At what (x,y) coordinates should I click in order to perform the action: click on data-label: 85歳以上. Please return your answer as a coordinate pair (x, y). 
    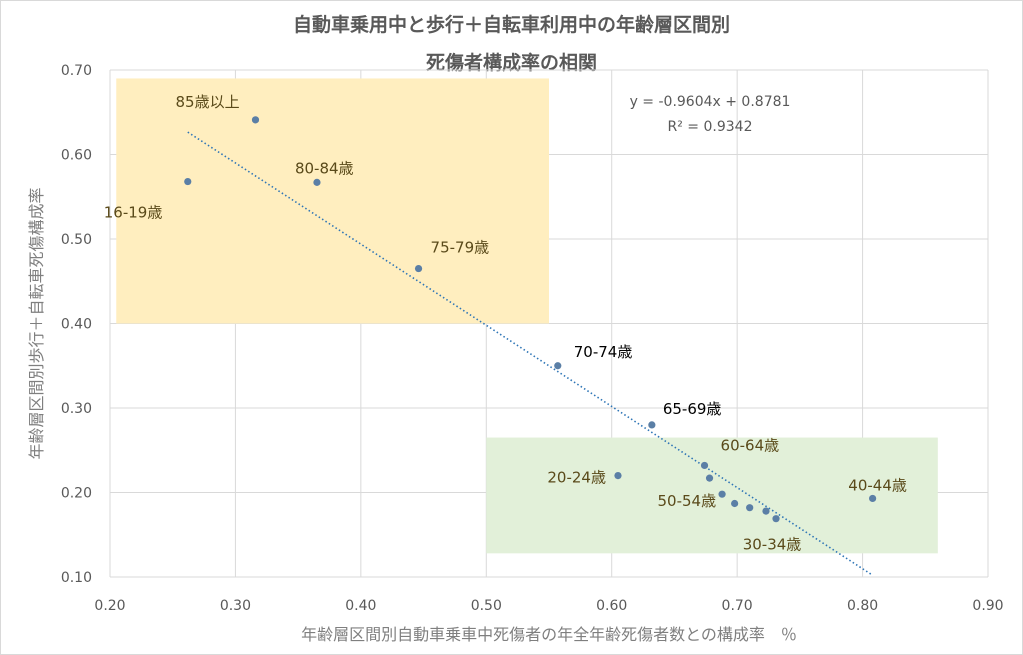
    Looking at the image, I should click on (207, 102).